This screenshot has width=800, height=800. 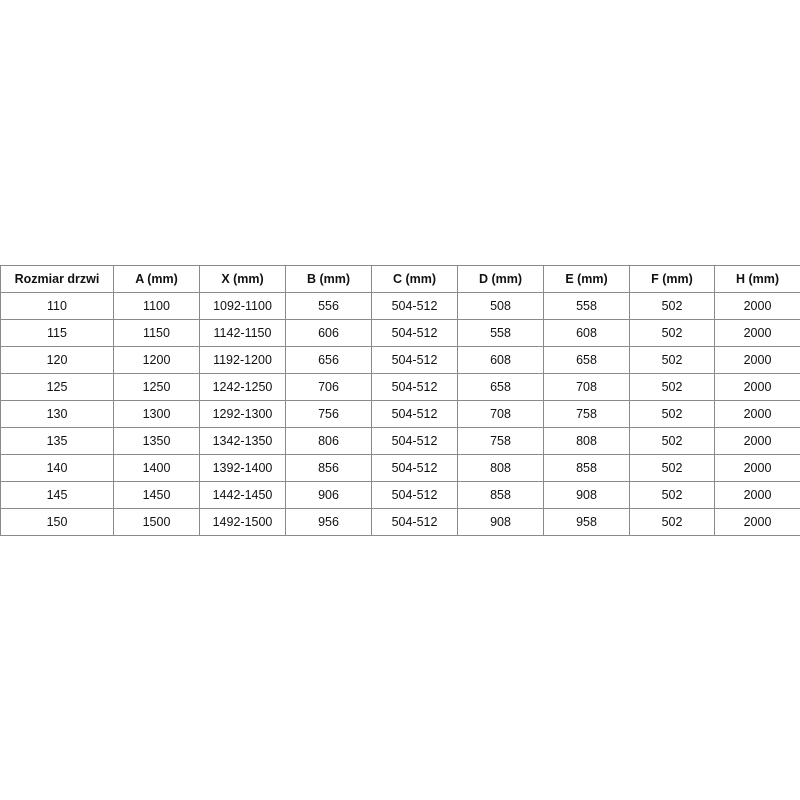 I want to click on table-cell: 145, so click(x=57, y=495).